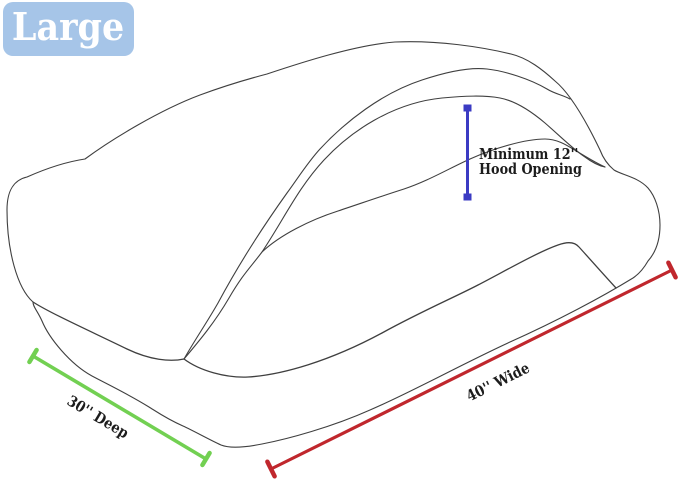 Image resolution: width=679 pixels, height=480 pixels. I want to click on hood-opening-arrow-cap-bottom, so click(467, 197).